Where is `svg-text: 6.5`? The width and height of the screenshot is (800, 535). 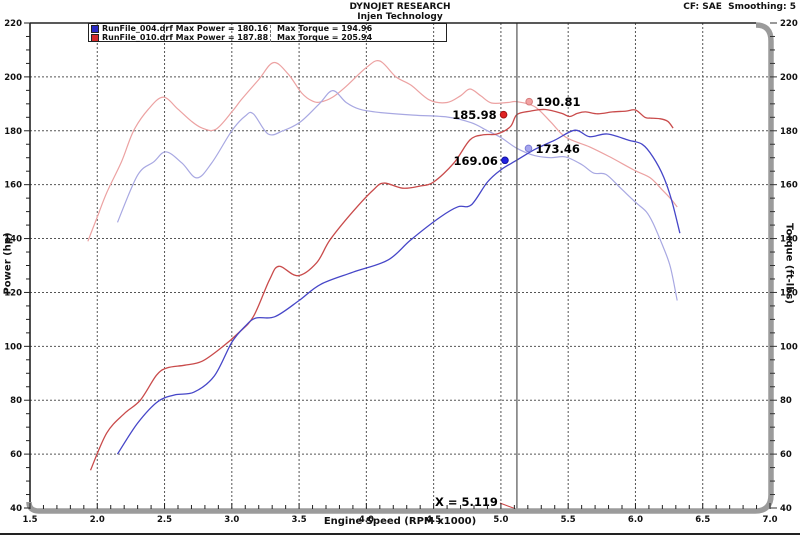 svg-text: 6.5 is located at coordinates (702, 520).